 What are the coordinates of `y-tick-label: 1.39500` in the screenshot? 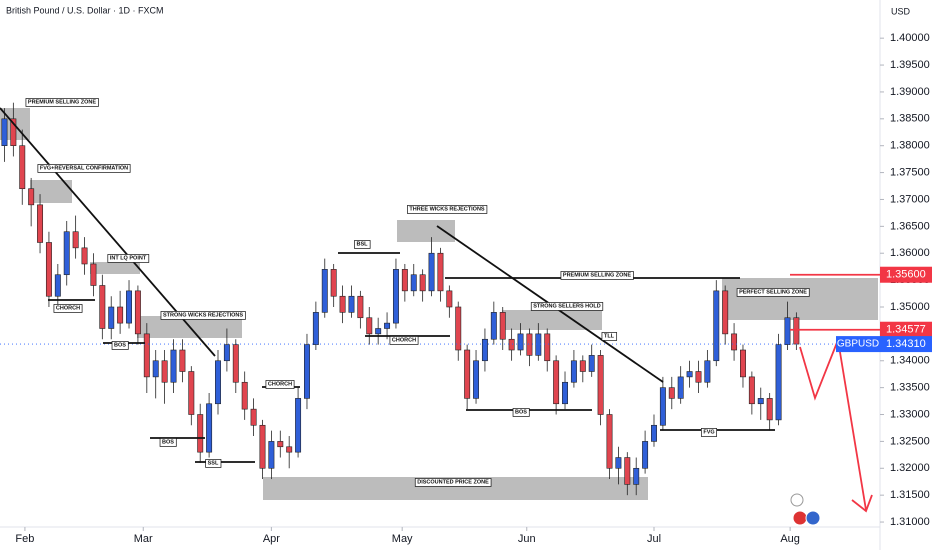 It's located at (910, 65).